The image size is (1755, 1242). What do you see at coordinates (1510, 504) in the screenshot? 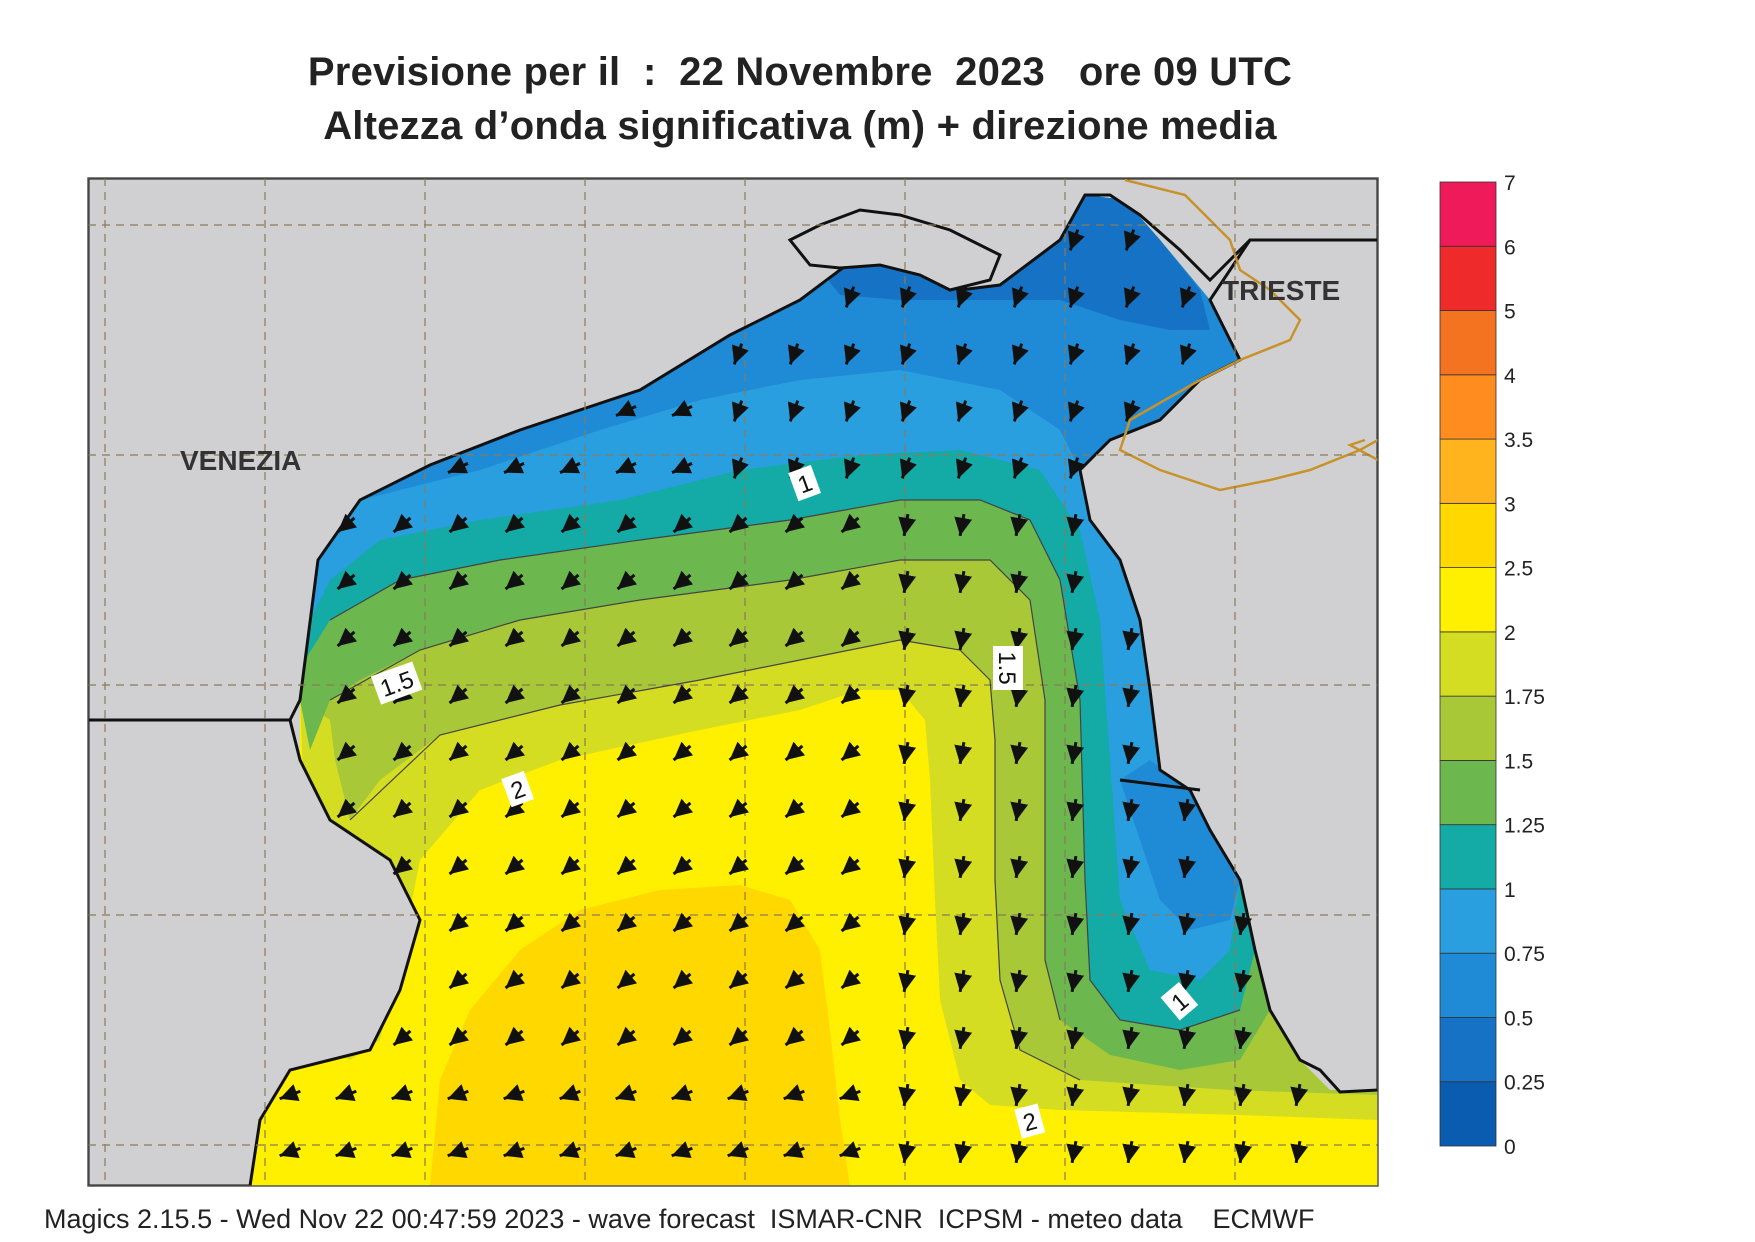
I see `colorbar-tick-label: 3` at bounding box center [1510, 504].